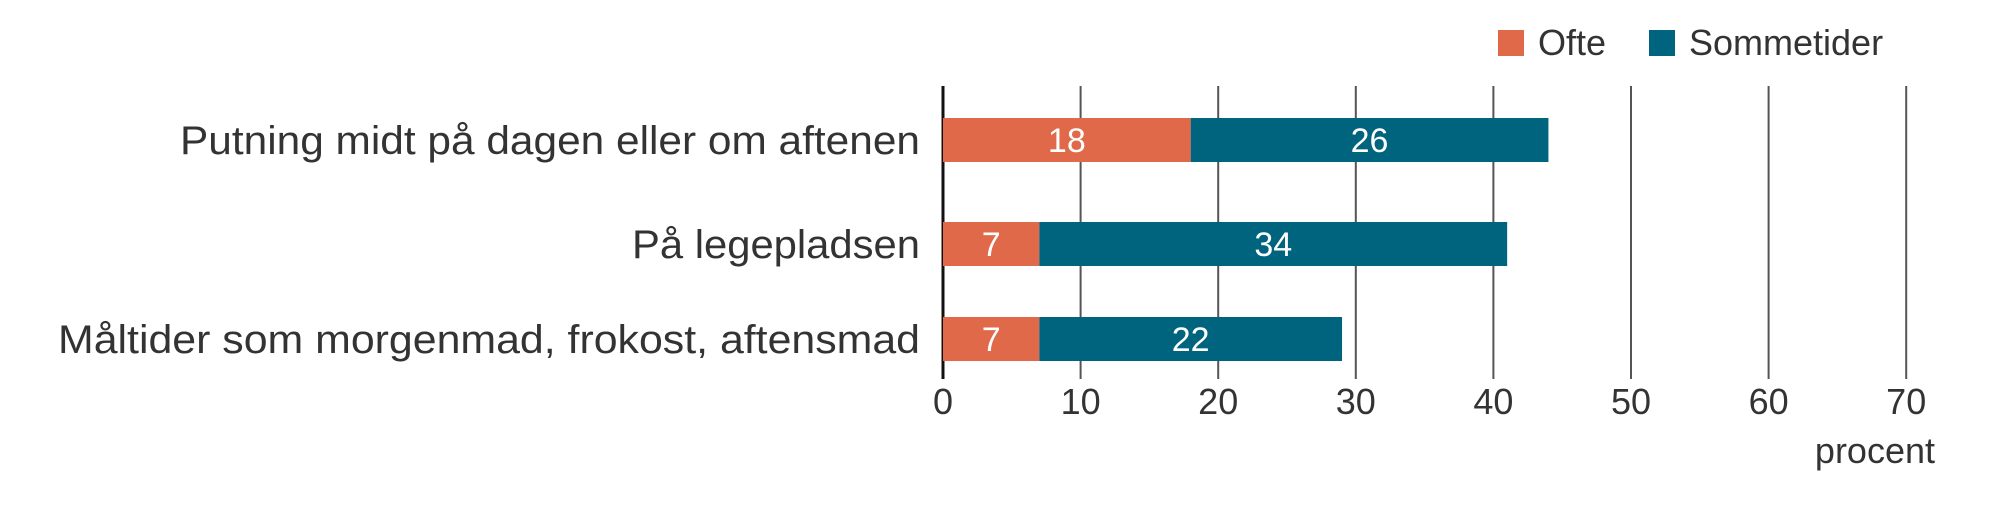  What do you see at coordinates (1429, 401) in the screenshot?
I see `x-tick-labels: 0 10 20 30 40 50 60 70` at bounding box center [1429, 401].